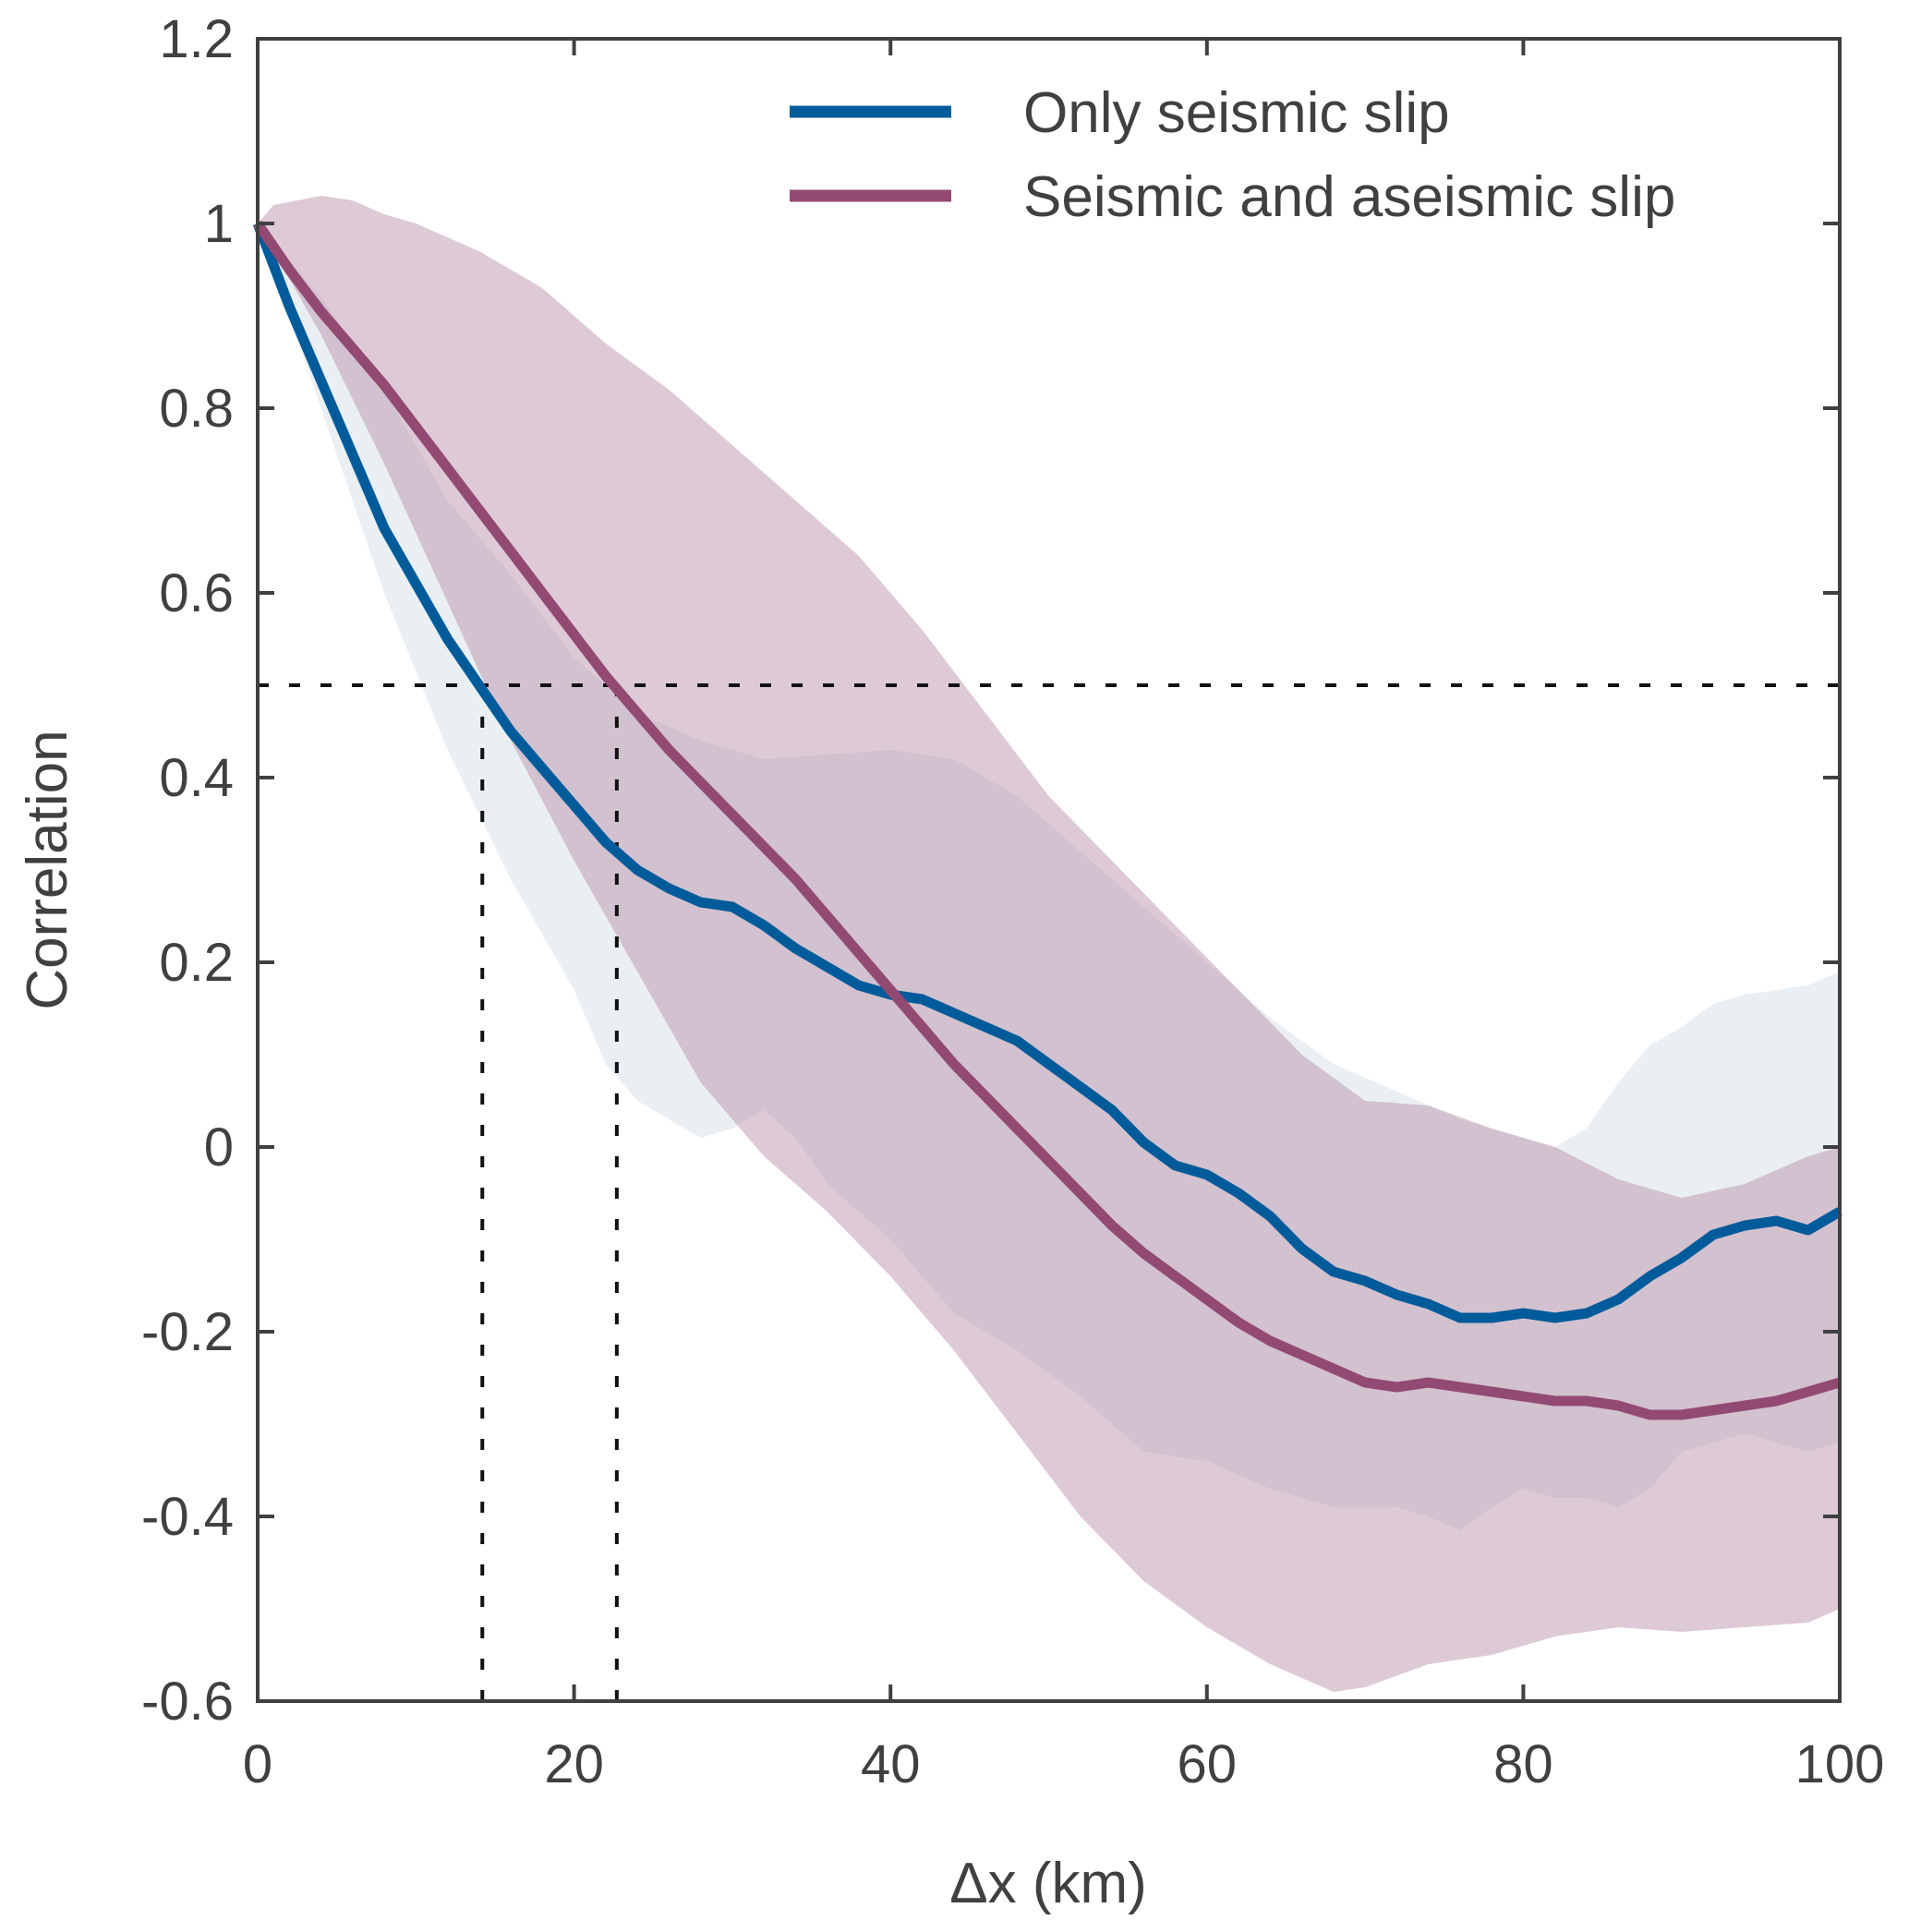 This screenshot has height=1932, width=1909. I want to click on y-tick-label: 0.4, so click(196, 778).